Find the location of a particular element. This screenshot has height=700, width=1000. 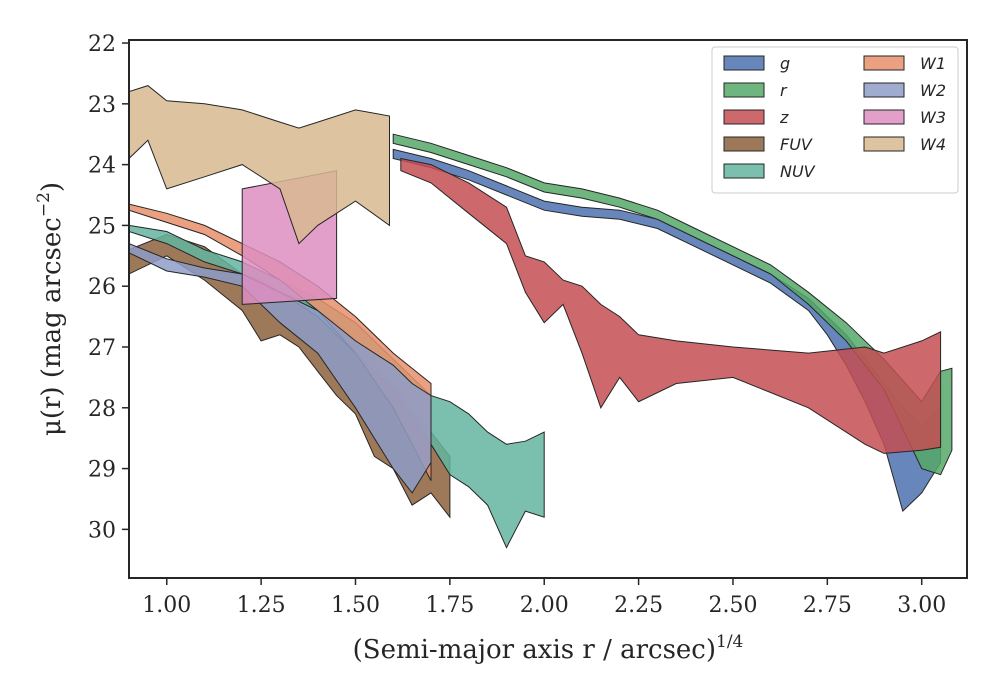

legend-label-w4: W4 is located at coordinates (933, 144).